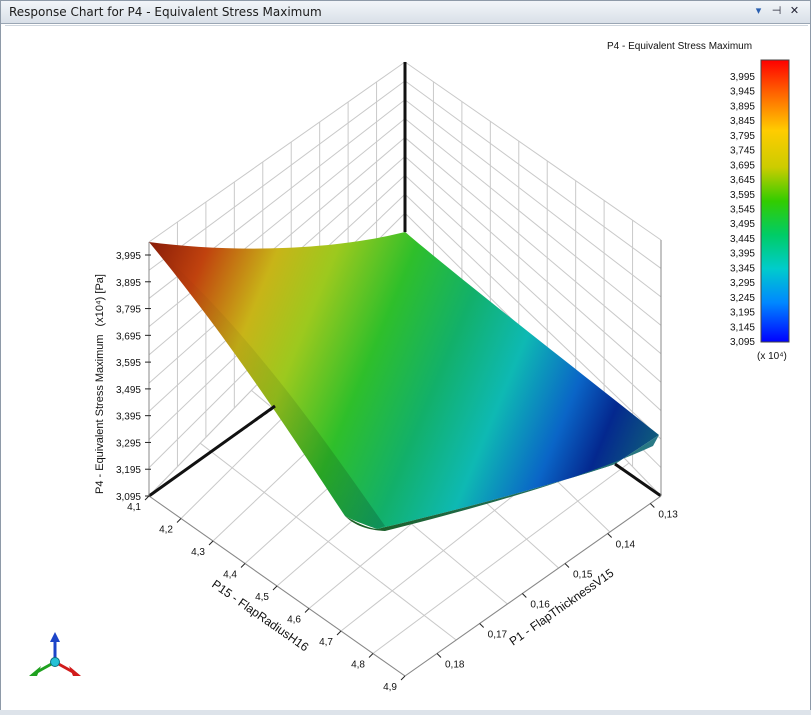  What do you see at coordinates (128, 443) in the screenshot?
I see `z-tick-label: 3,295` at bounding box center [128, 443].